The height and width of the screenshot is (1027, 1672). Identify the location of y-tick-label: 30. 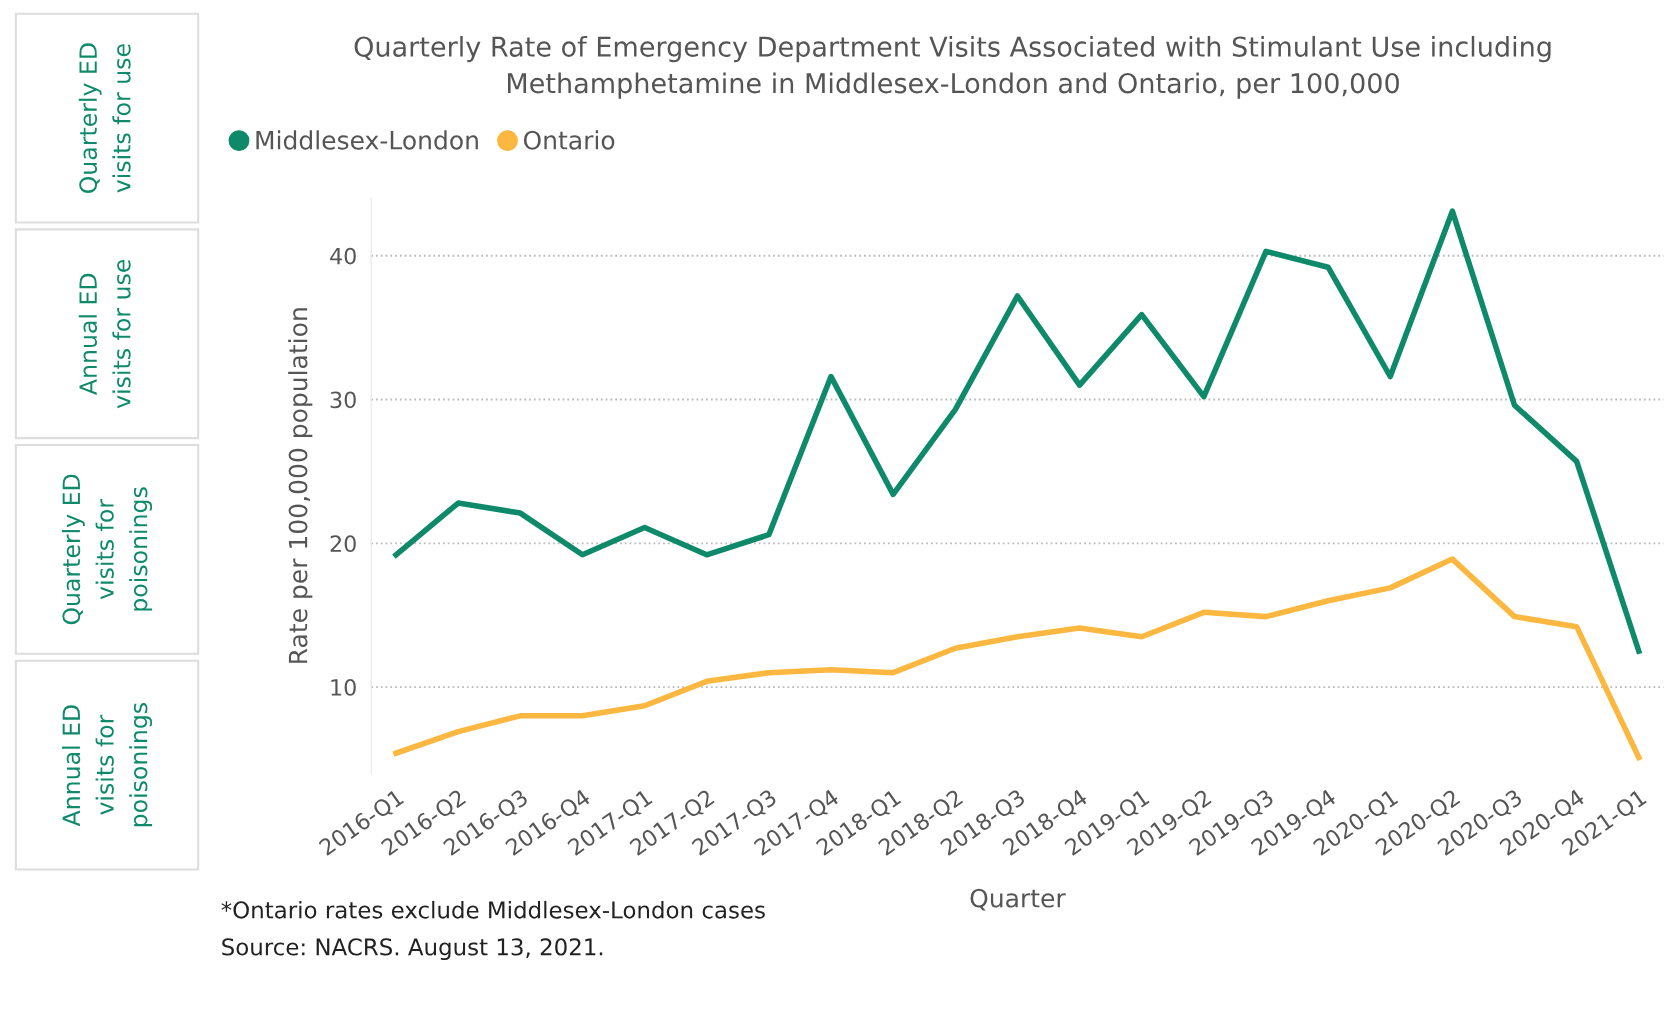
(343, 400).